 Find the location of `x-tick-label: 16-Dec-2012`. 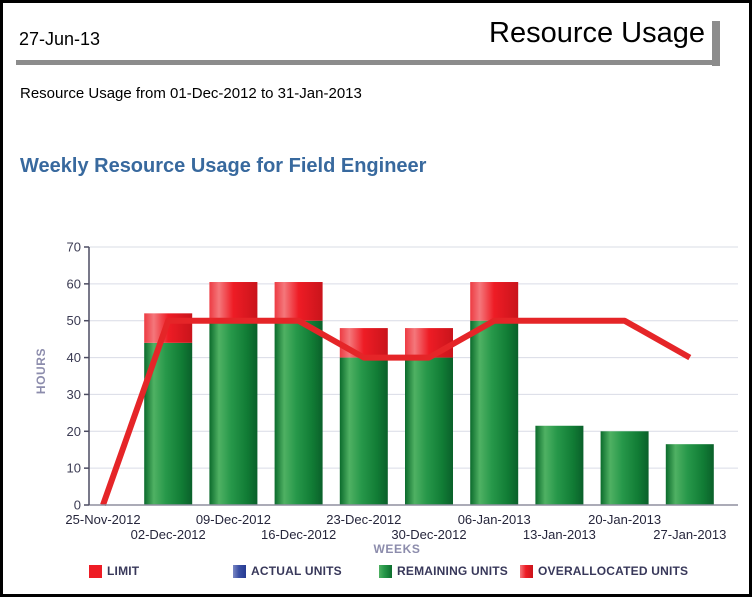

x-tick-label: 16-Dec-2012 is located at coordinates (298, 534).